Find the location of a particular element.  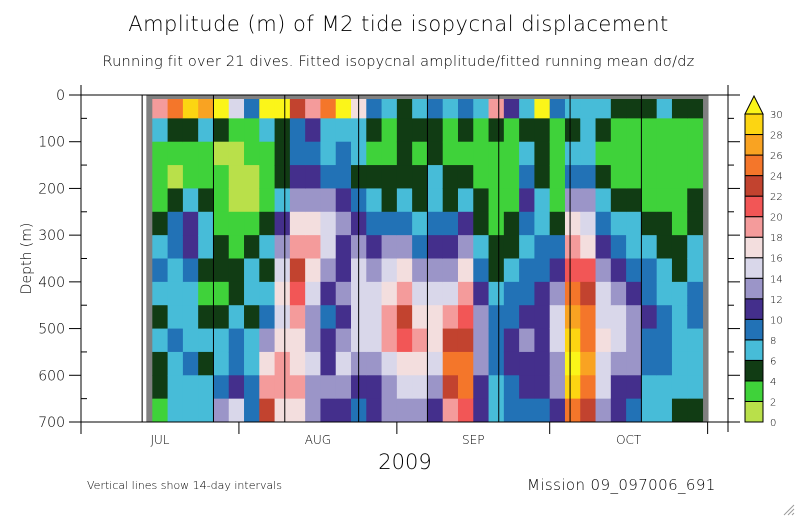

x-tick-label: SEP is located at coordinates (473, 440).